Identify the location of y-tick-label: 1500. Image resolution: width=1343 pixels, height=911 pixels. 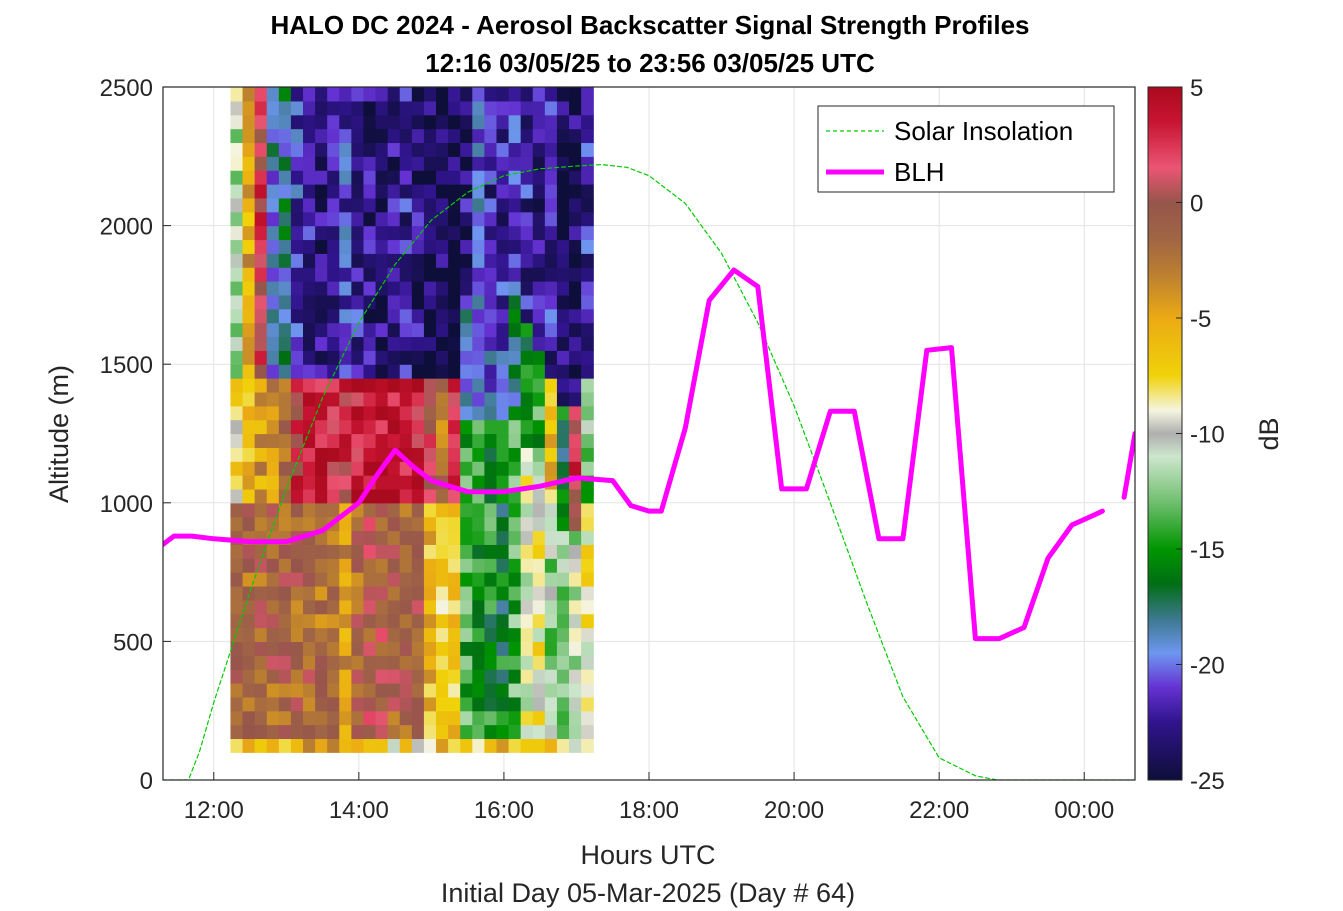
(126, 365).